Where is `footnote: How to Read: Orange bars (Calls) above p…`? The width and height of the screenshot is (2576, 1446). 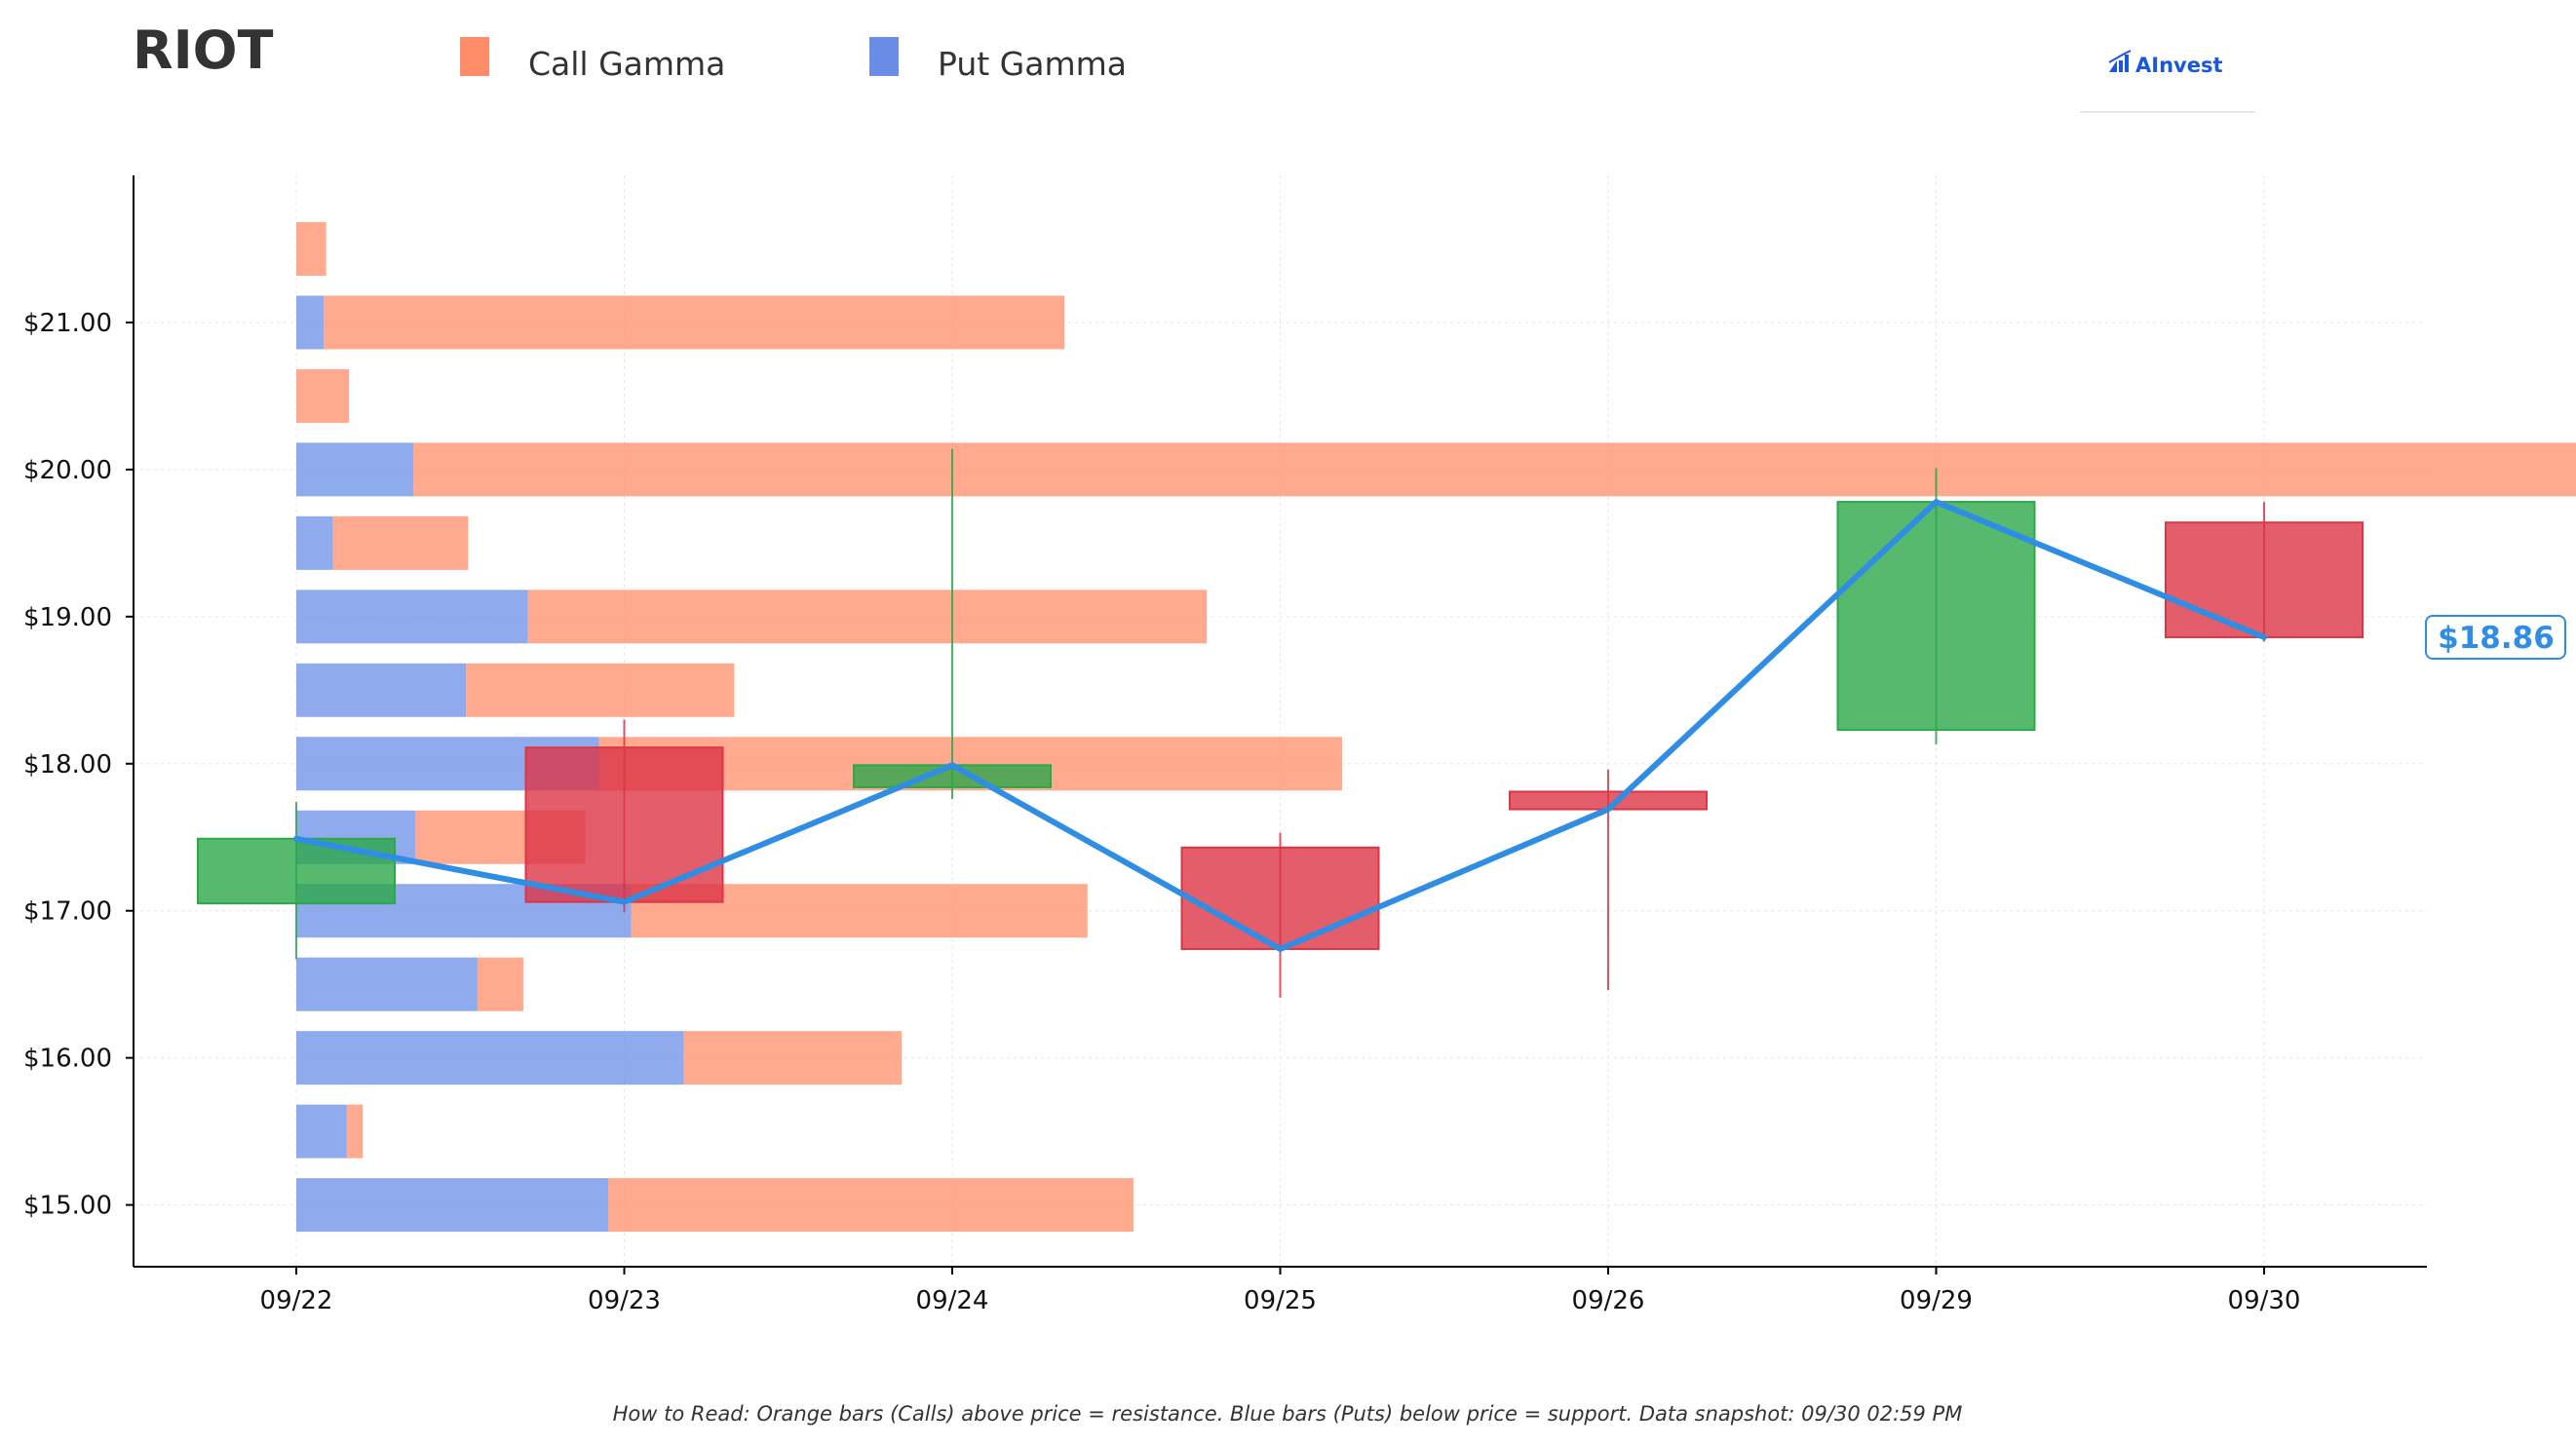 footnote: How to Read: Orange bars (Calls) above p… is located at coordinates (1288, 1414).